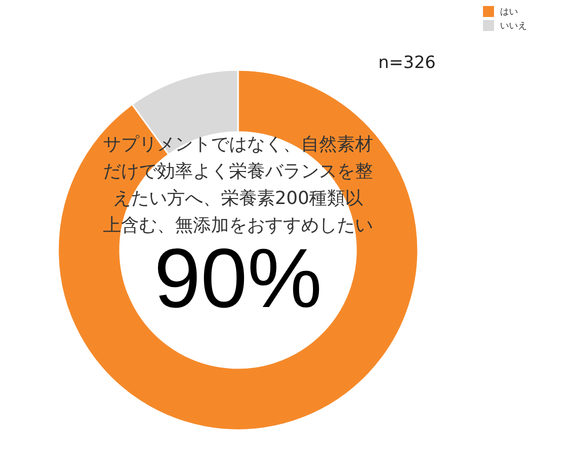  What do you see at coordinates (407, 63) in the screenshot?
I see `text: n=326` at bounding box center [407, 63].